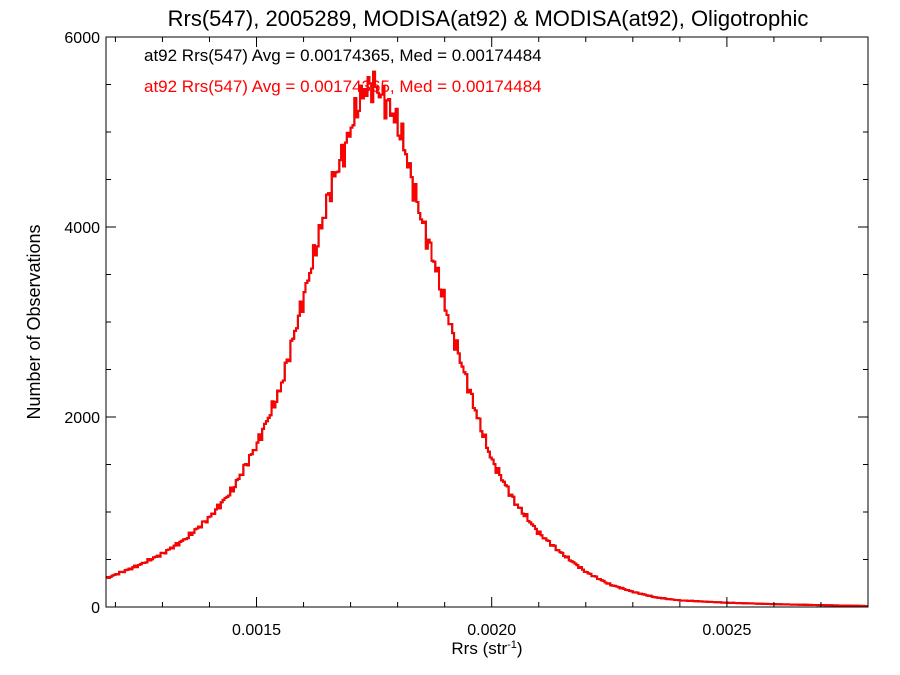 The height and width of the screenshot is (675, 900). Describe the element at coordinates (82, 228) in the screenshot. I see `y-tick-label: 4000` at that location.